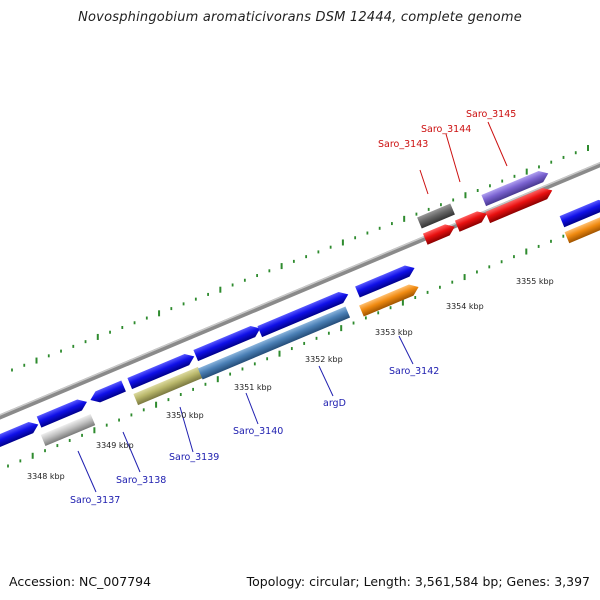 Image resolution: width=600 pixels, height=600 pixels. I want to click on gene-arrow-blue-6-shape, so click(303, 313).